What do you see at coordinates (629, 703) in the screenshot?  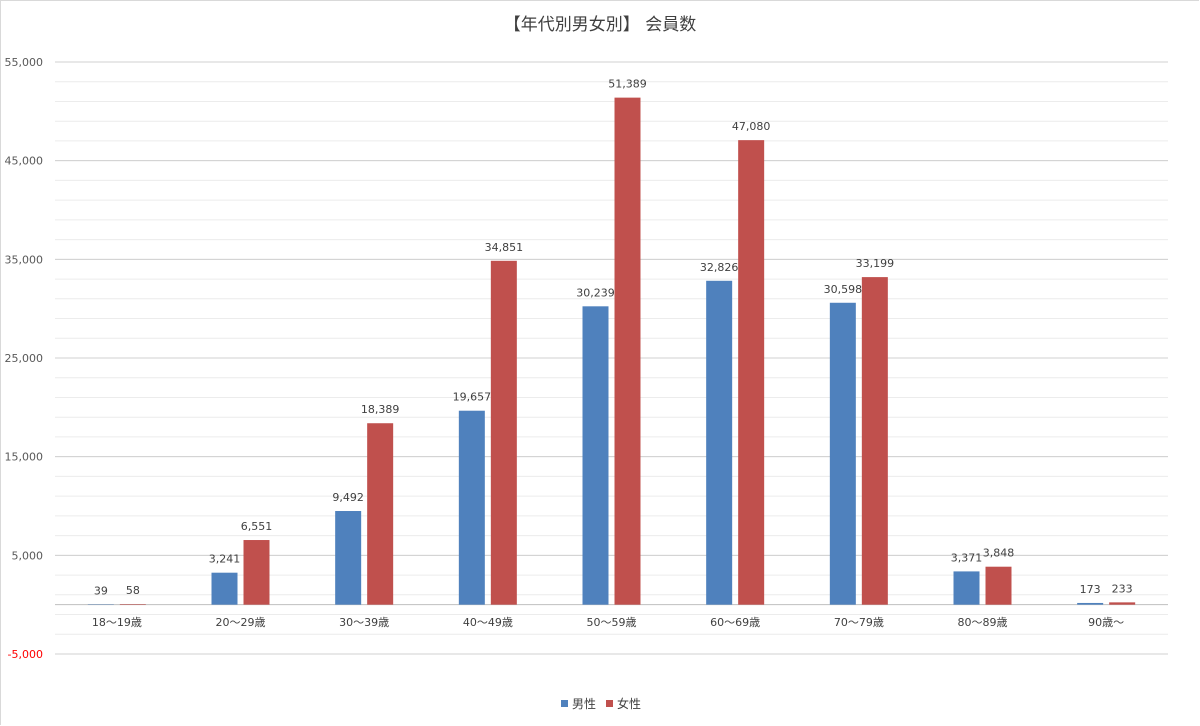 I see `legend-label-female: 女性` at bounding box center [629, 703].